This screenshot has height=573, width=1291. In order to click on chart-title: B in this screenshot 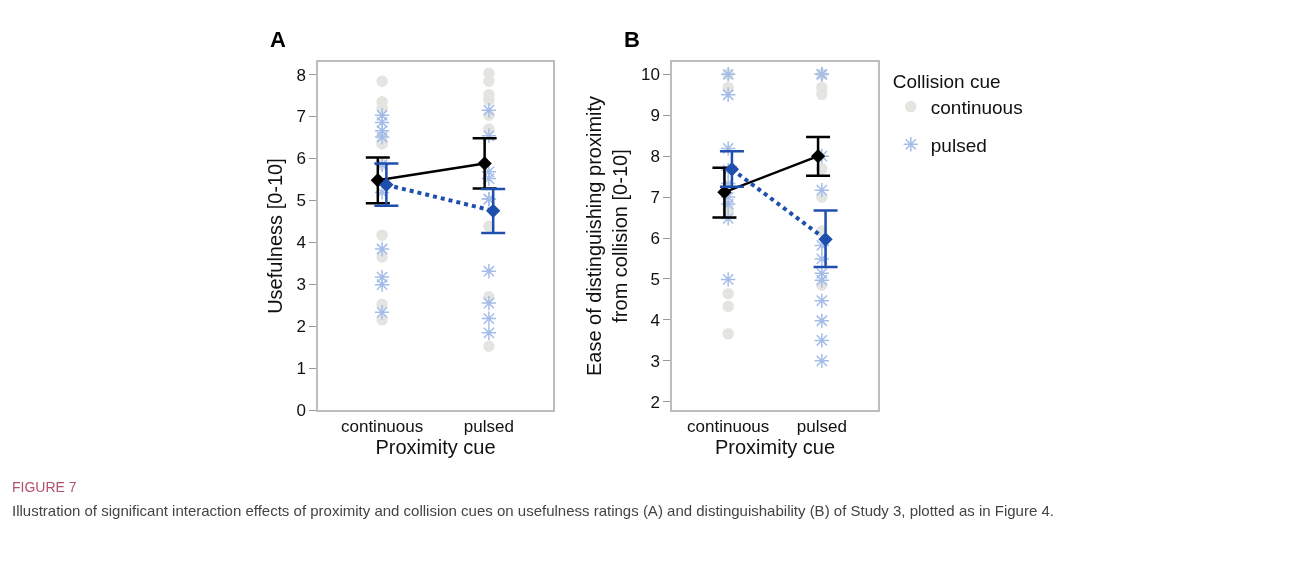, I will do `click(632, 39)`.